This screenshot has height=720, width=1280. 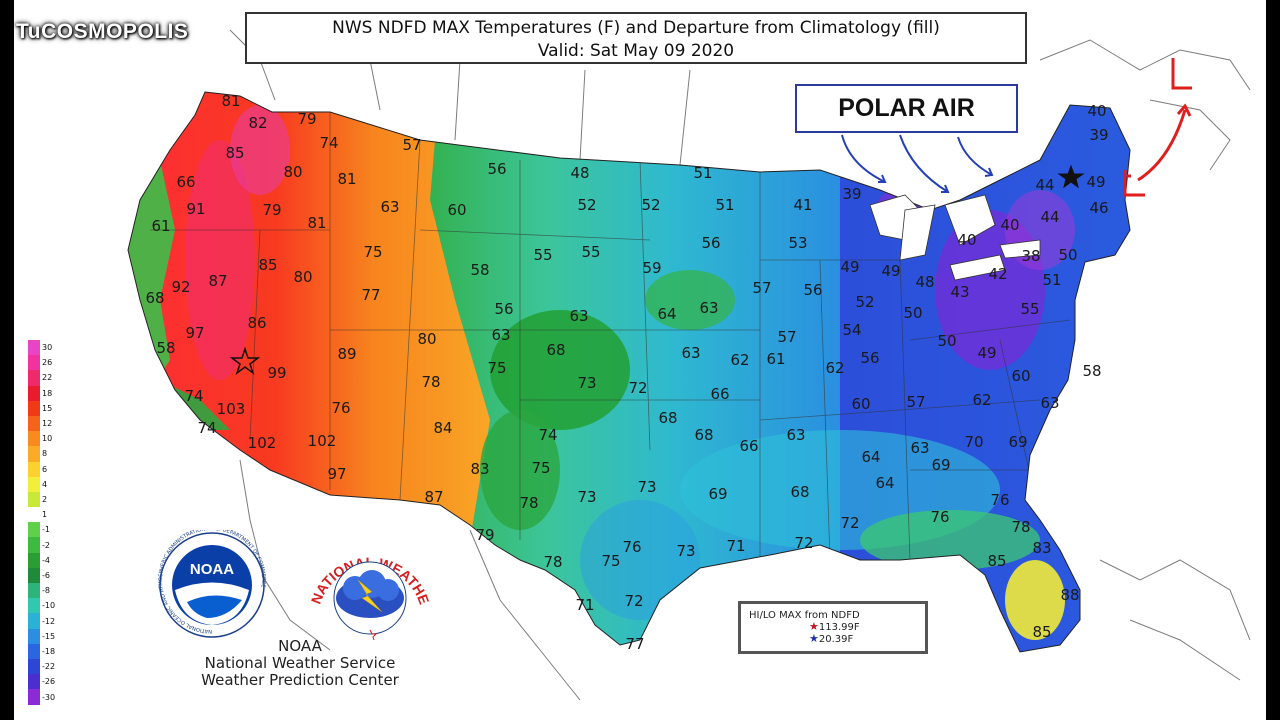 What do you see at coordinates (1031, 256) in the screenshot?
I see `temperature-label: 38` at bounding box center [1031, 256].